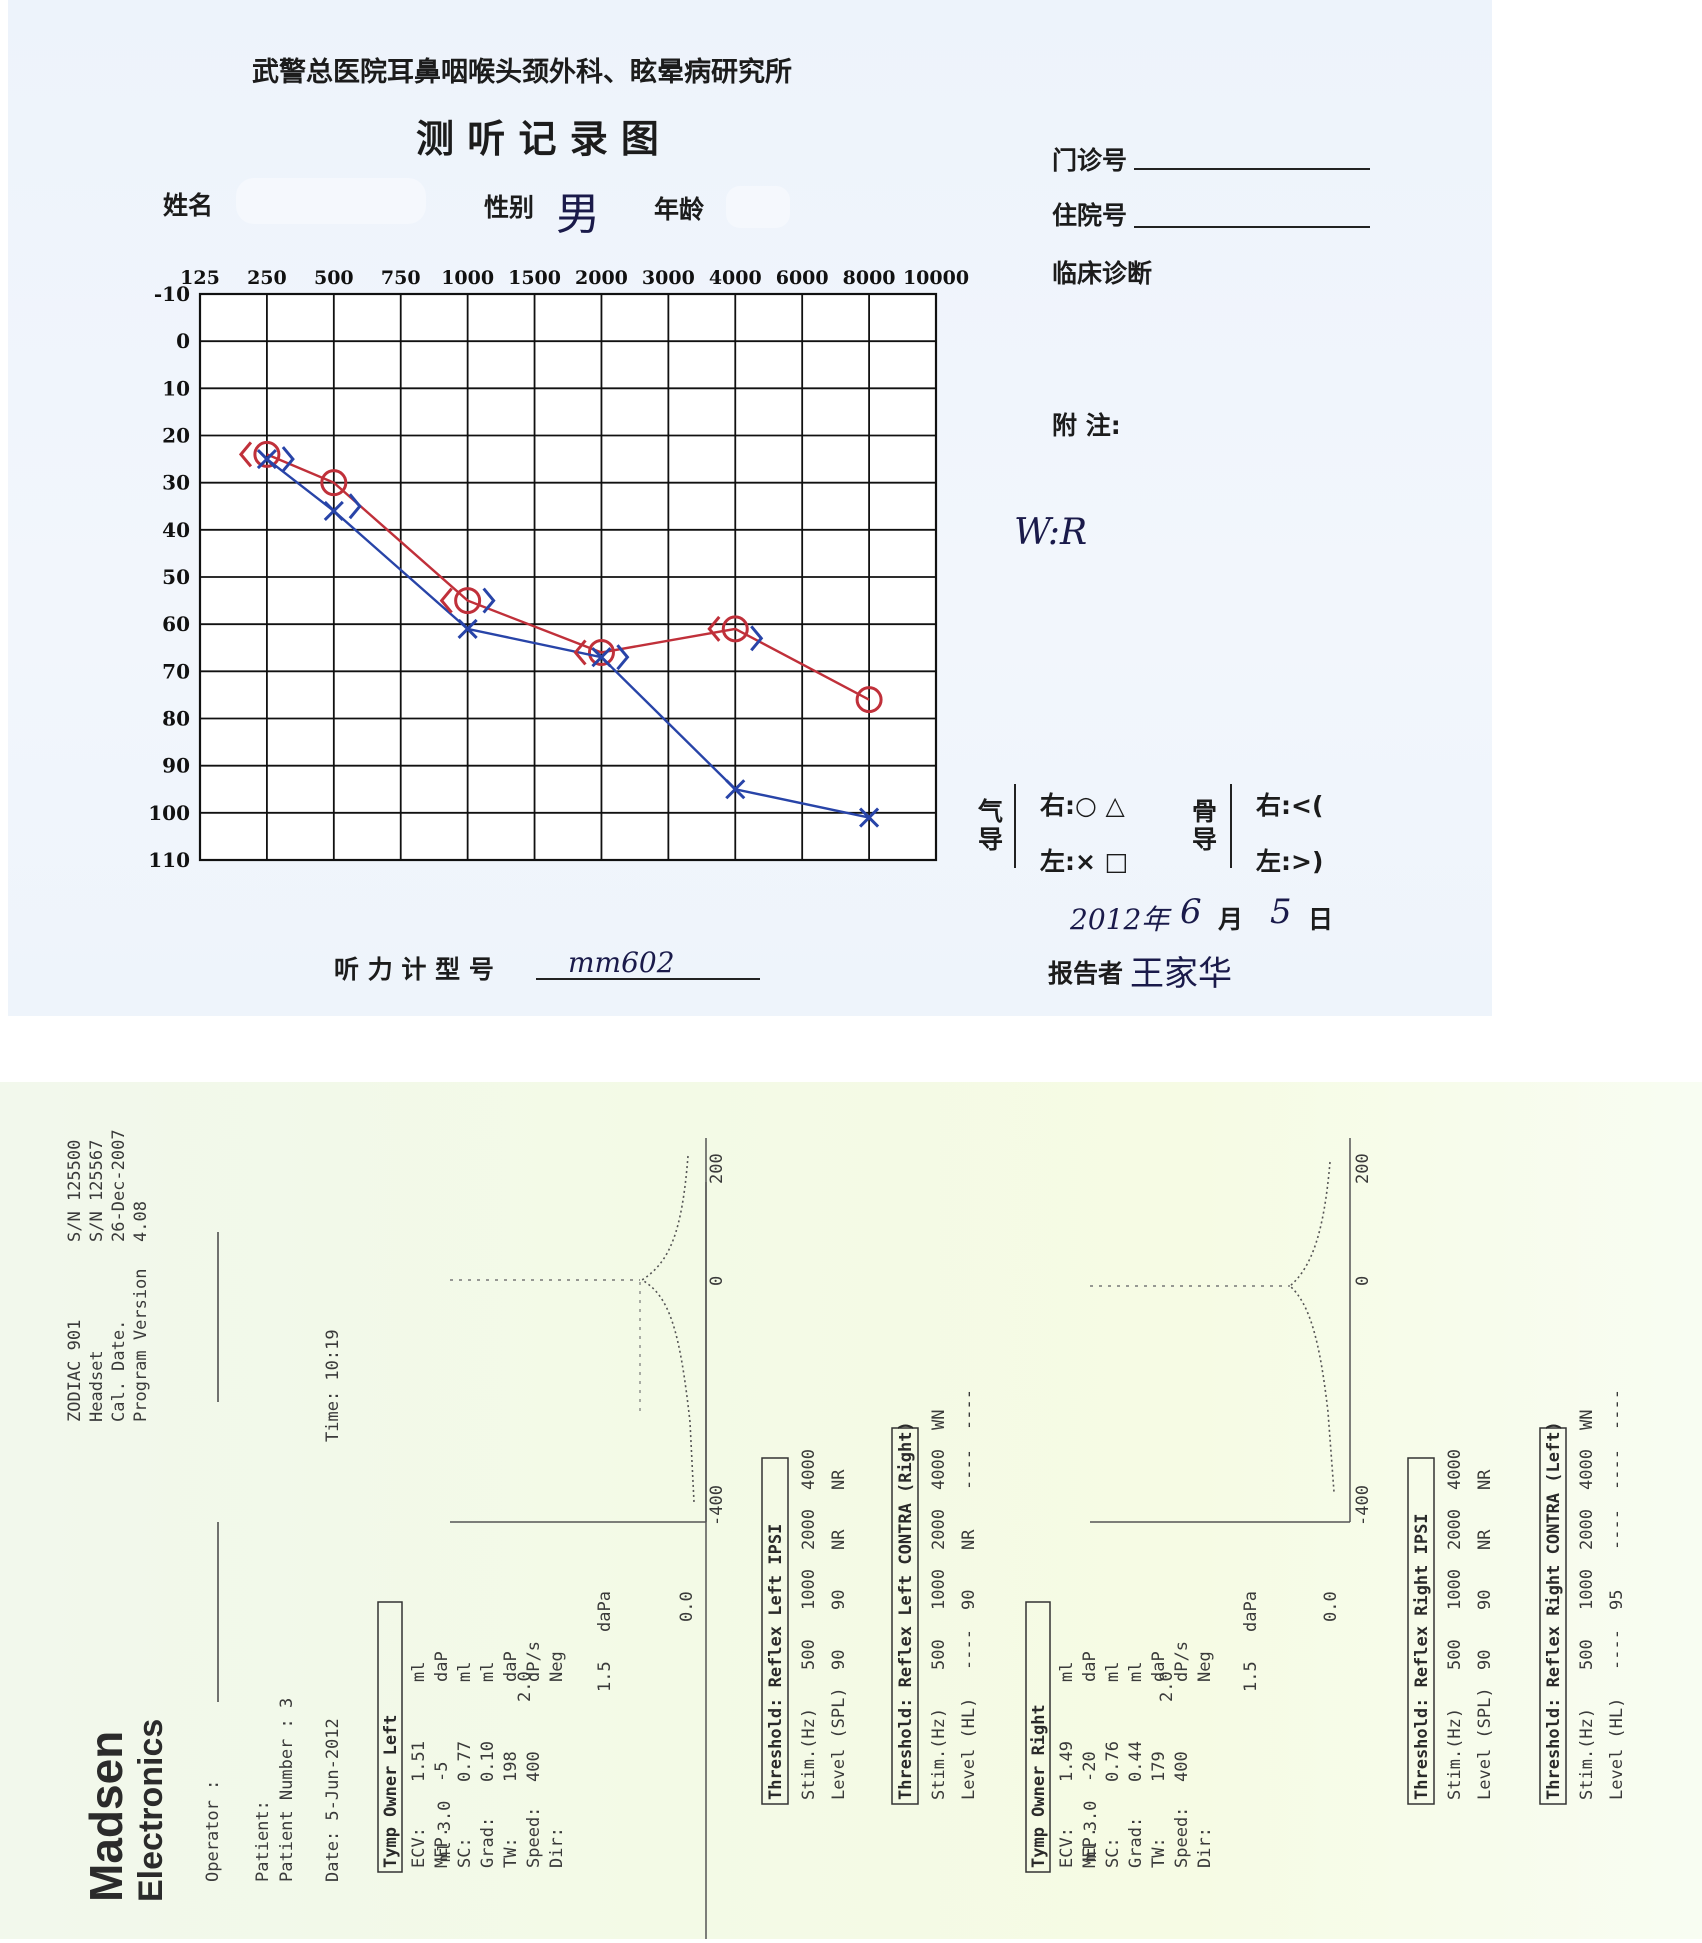 The height and width of the screenshot is (1943, 1702). What do you see at coordinates (1220, 1330) in the screenshot?
I see `right-tymp-curve` at bounding box center [1220, 1330].